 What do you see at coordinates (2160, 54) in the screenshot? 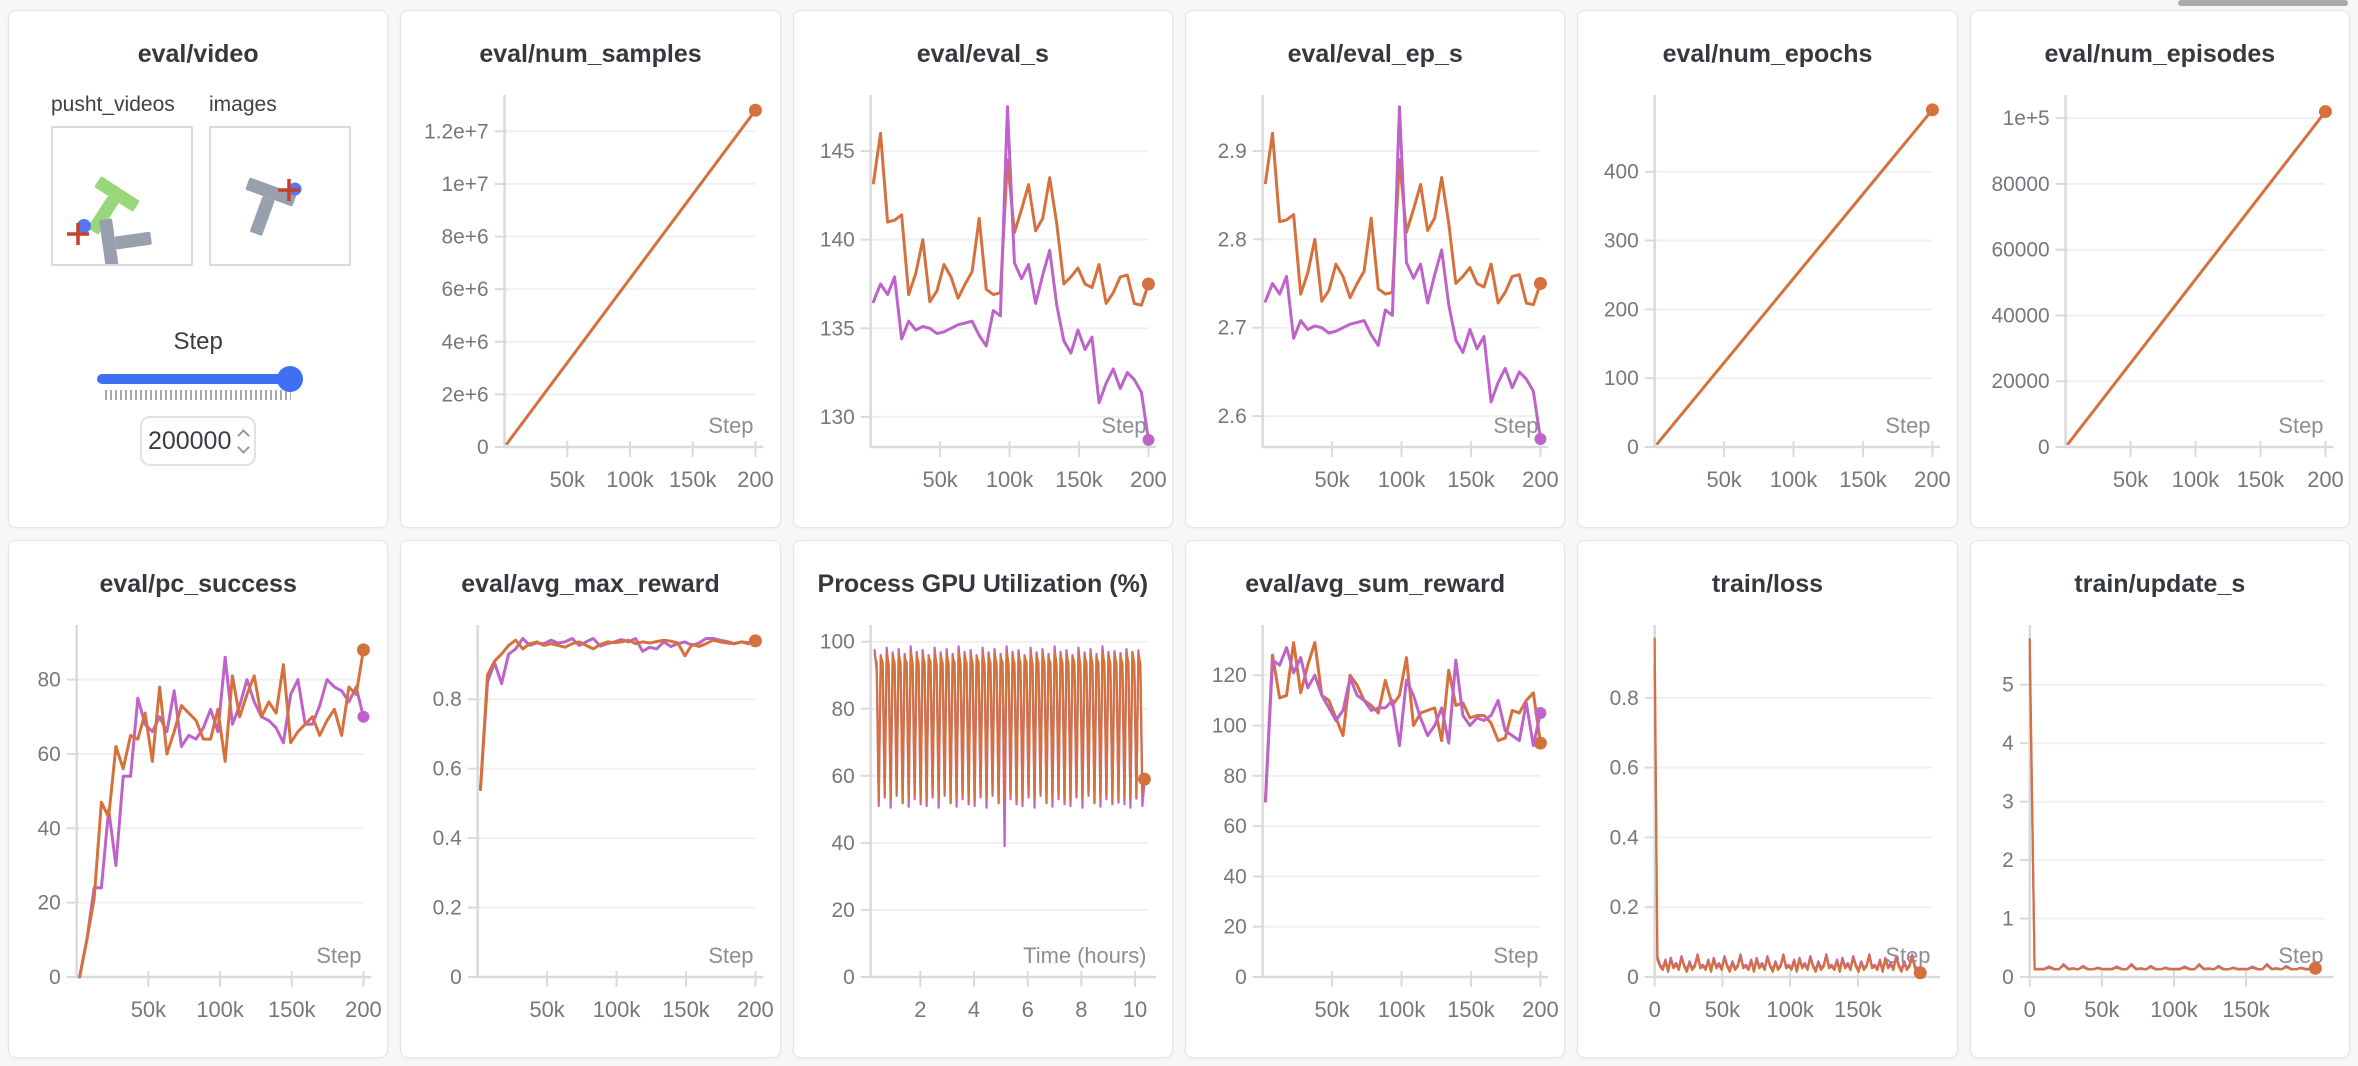
I see `panel-title: eval/num_episodes` at bounding box center [2160, 54].